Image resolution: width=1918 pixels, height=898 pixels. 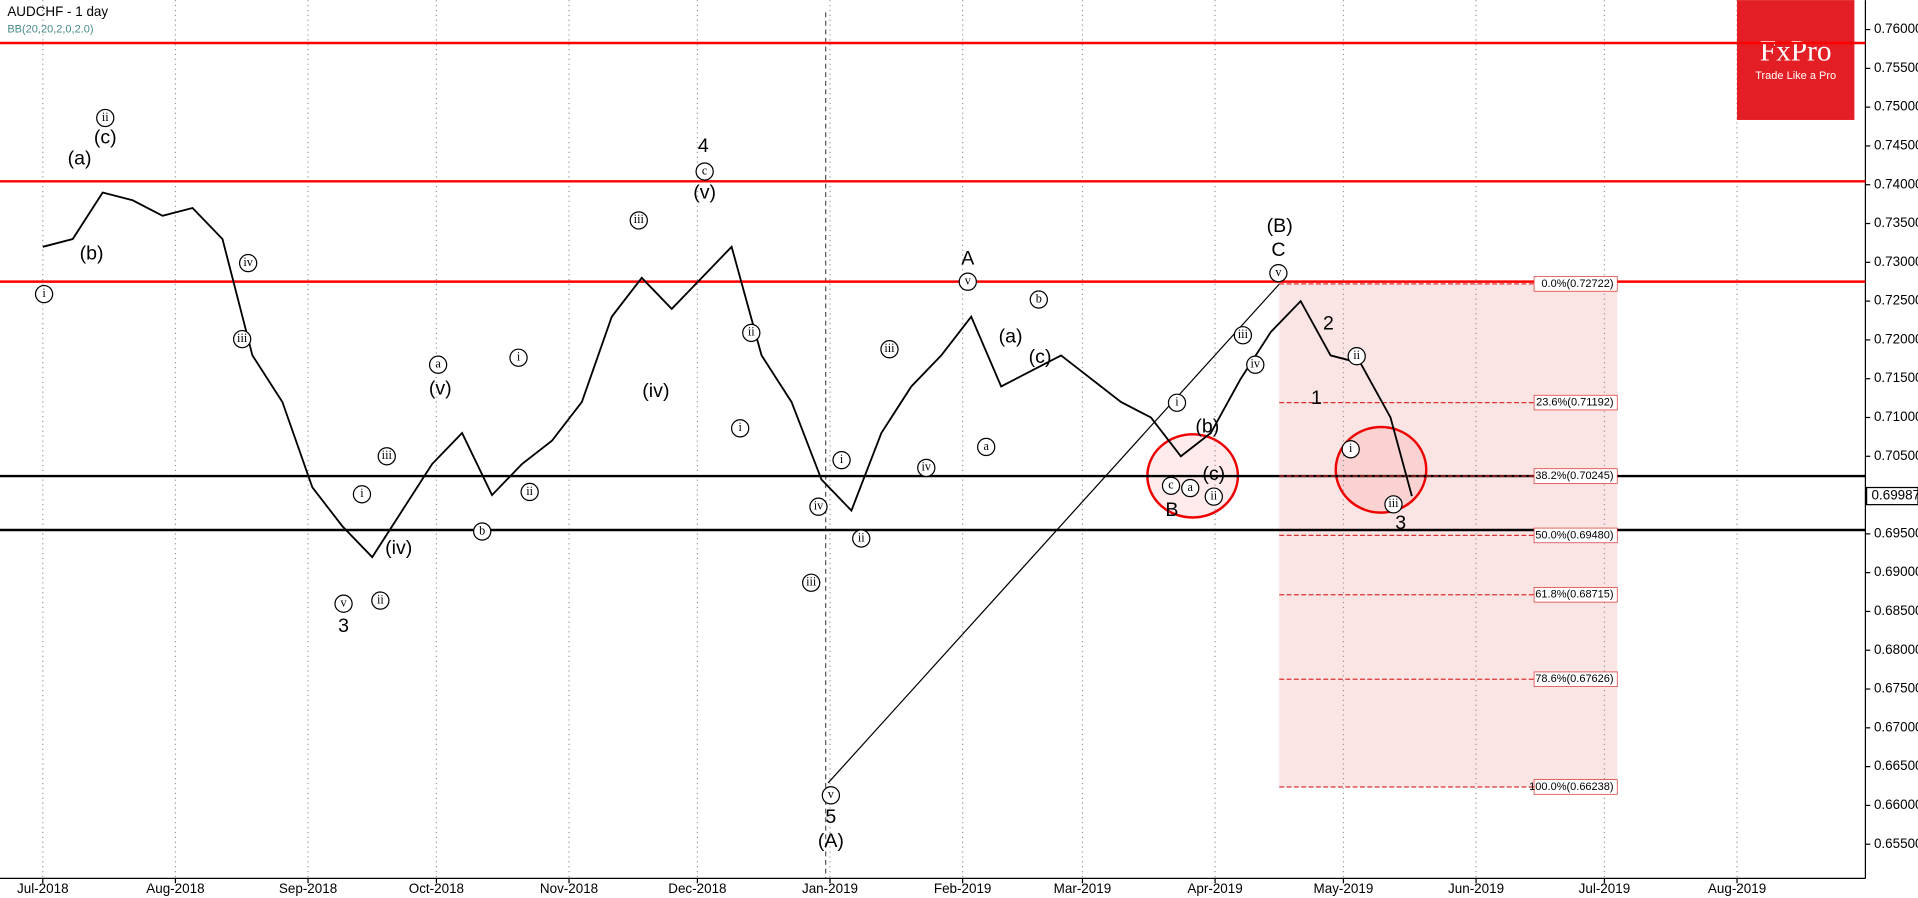 I want to click on y-tick-label: 0.75000, so click(x=1896, y=106).